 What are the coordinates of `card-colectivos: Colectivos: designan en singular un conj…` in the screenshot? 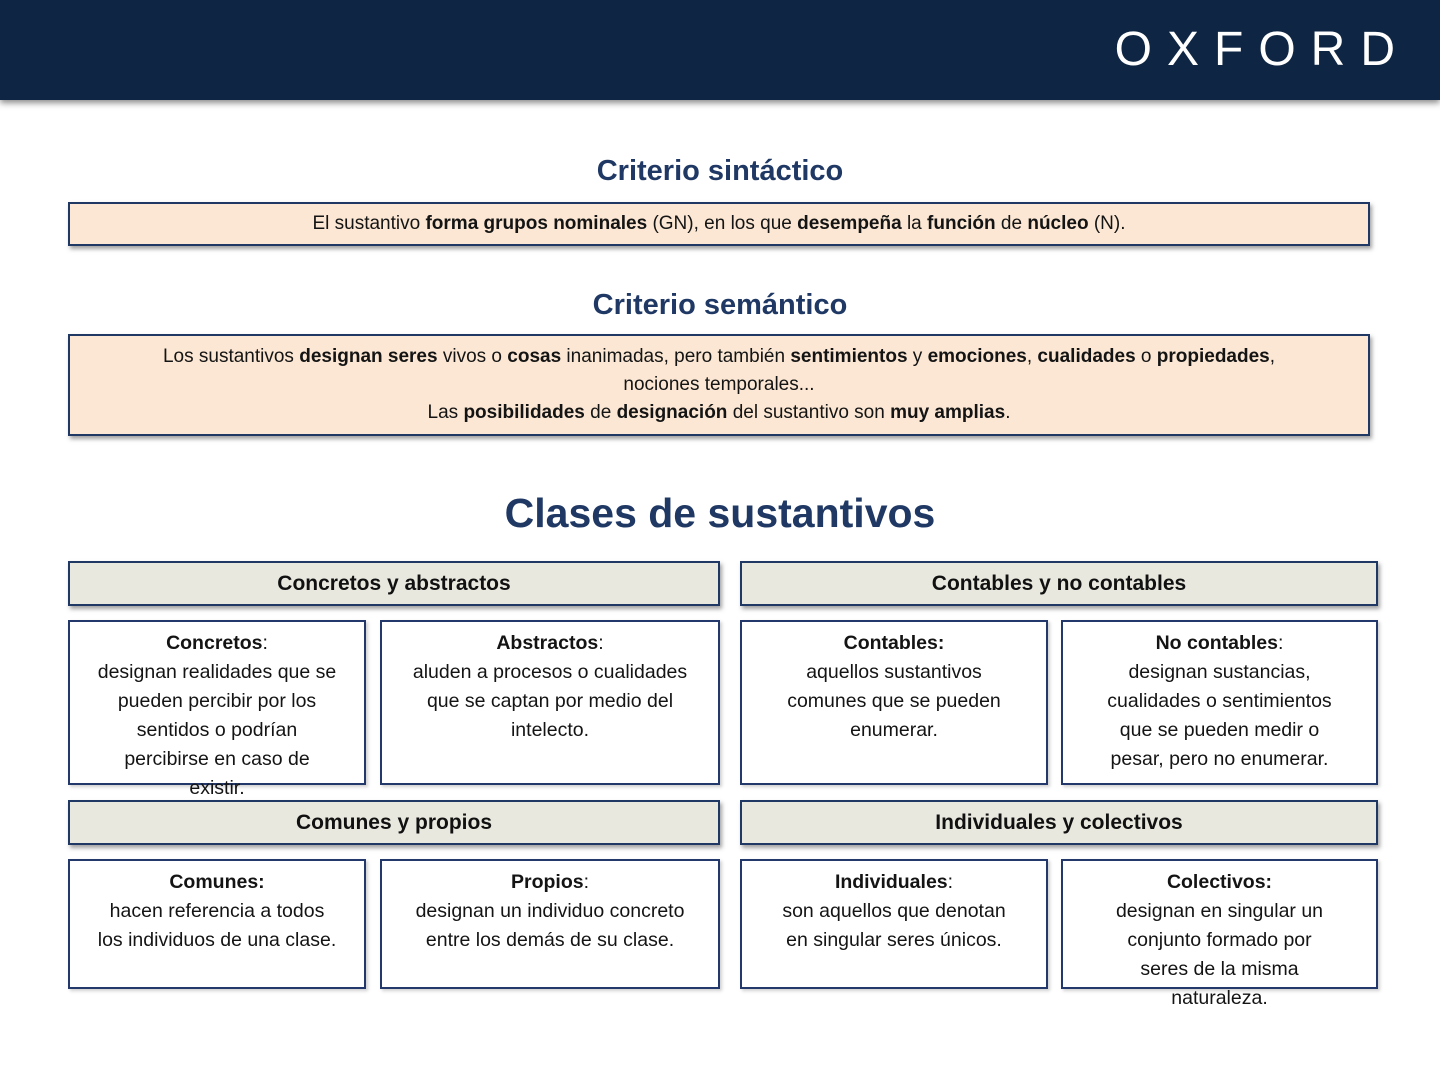 It's located at (1219, 934).